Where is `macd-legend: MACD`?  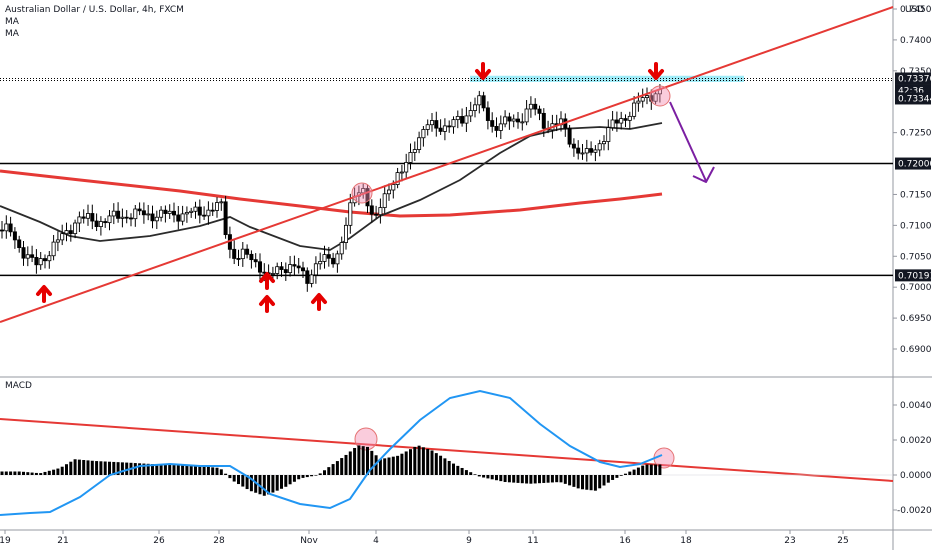
macd-legend: MACD is located at coordinates (18, 386).